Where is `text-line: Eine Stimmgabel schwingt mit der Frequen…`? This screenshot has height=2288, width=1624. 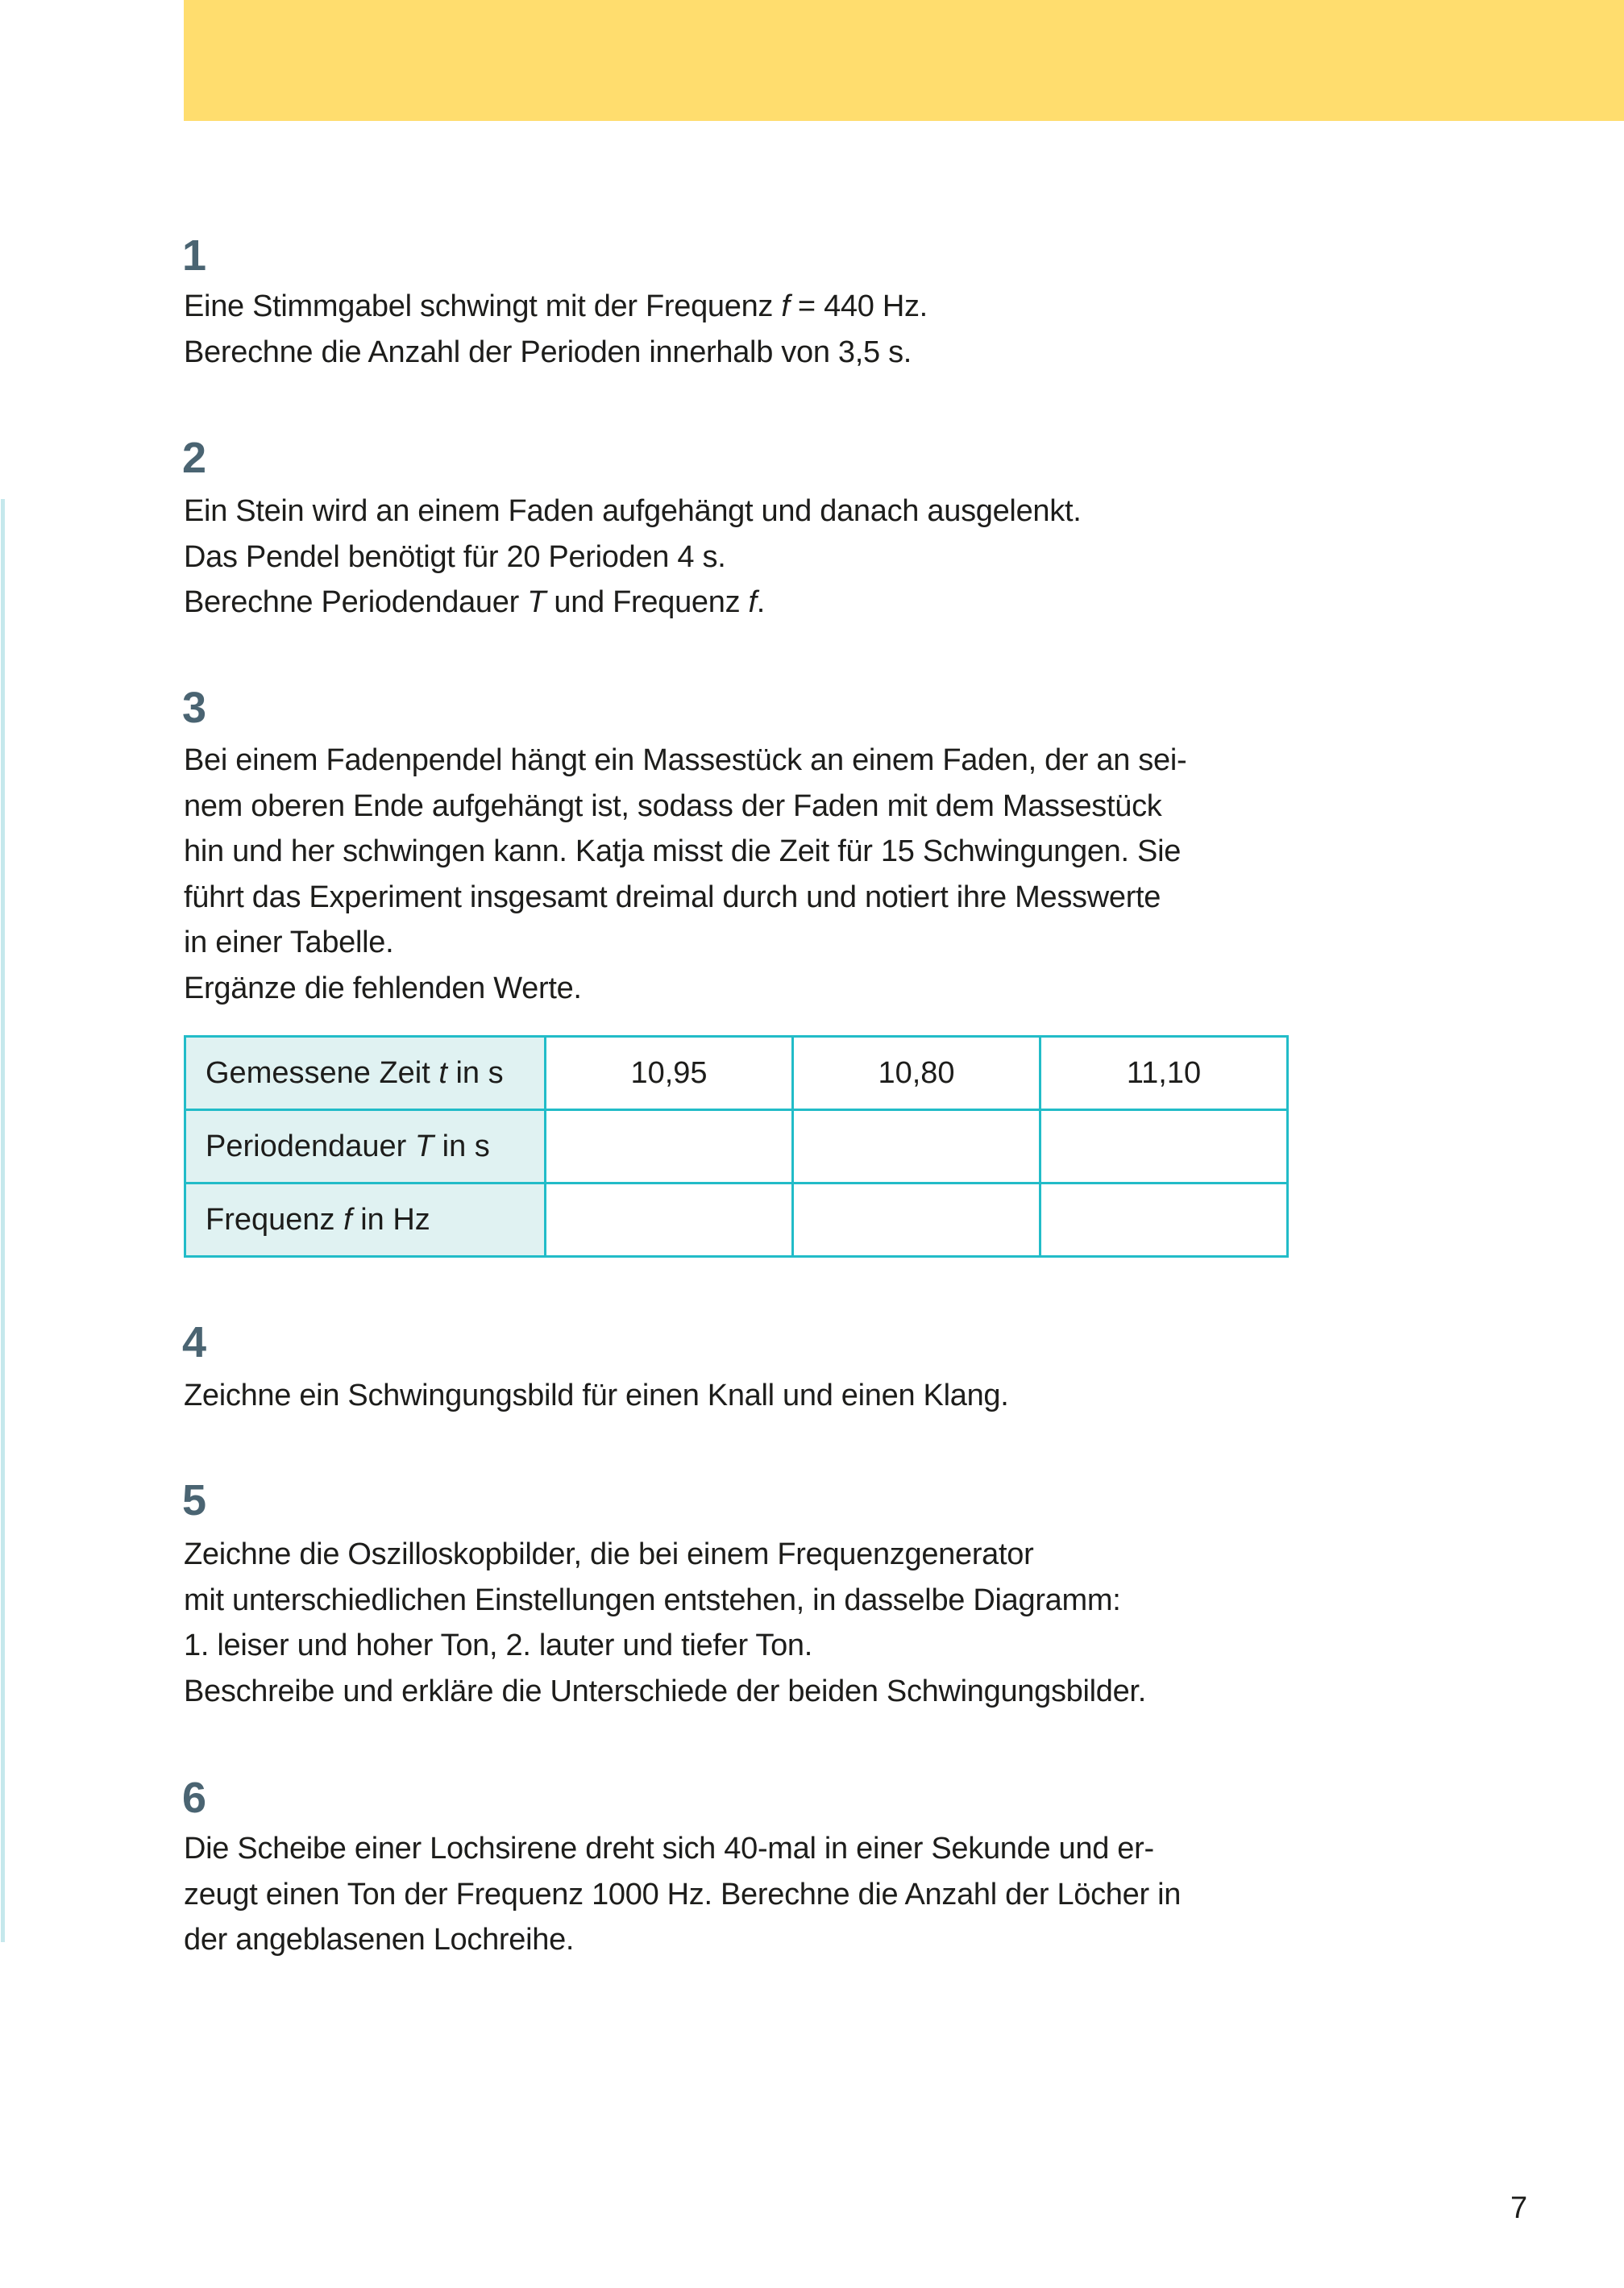 text-line: Eine Stimmgabel schwingt mit der Frequen… is located at coordinates (483, 306).